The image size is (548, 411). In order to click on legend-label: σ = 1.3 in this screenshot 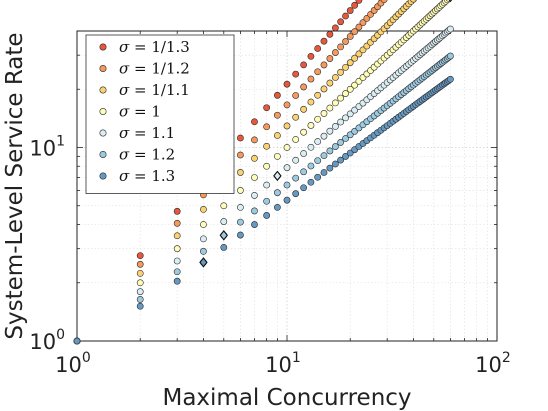, I will do `click(147, 176)`.